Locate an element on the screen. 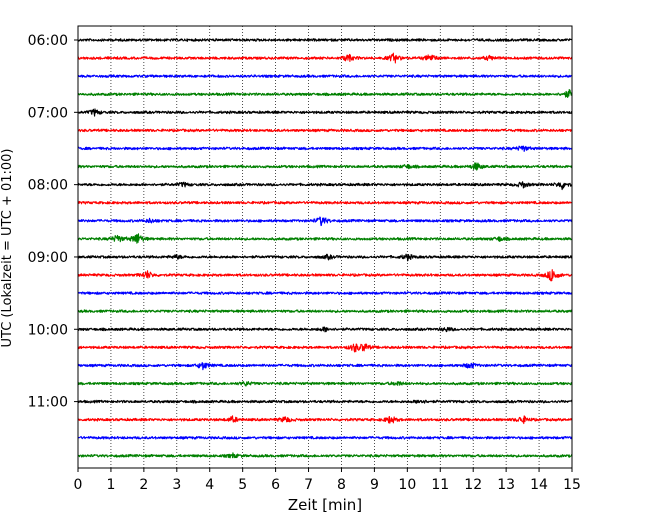 This screenshot has height=520, width=650. y-tick-label: 09:00 is located at coordinates (48, 258).